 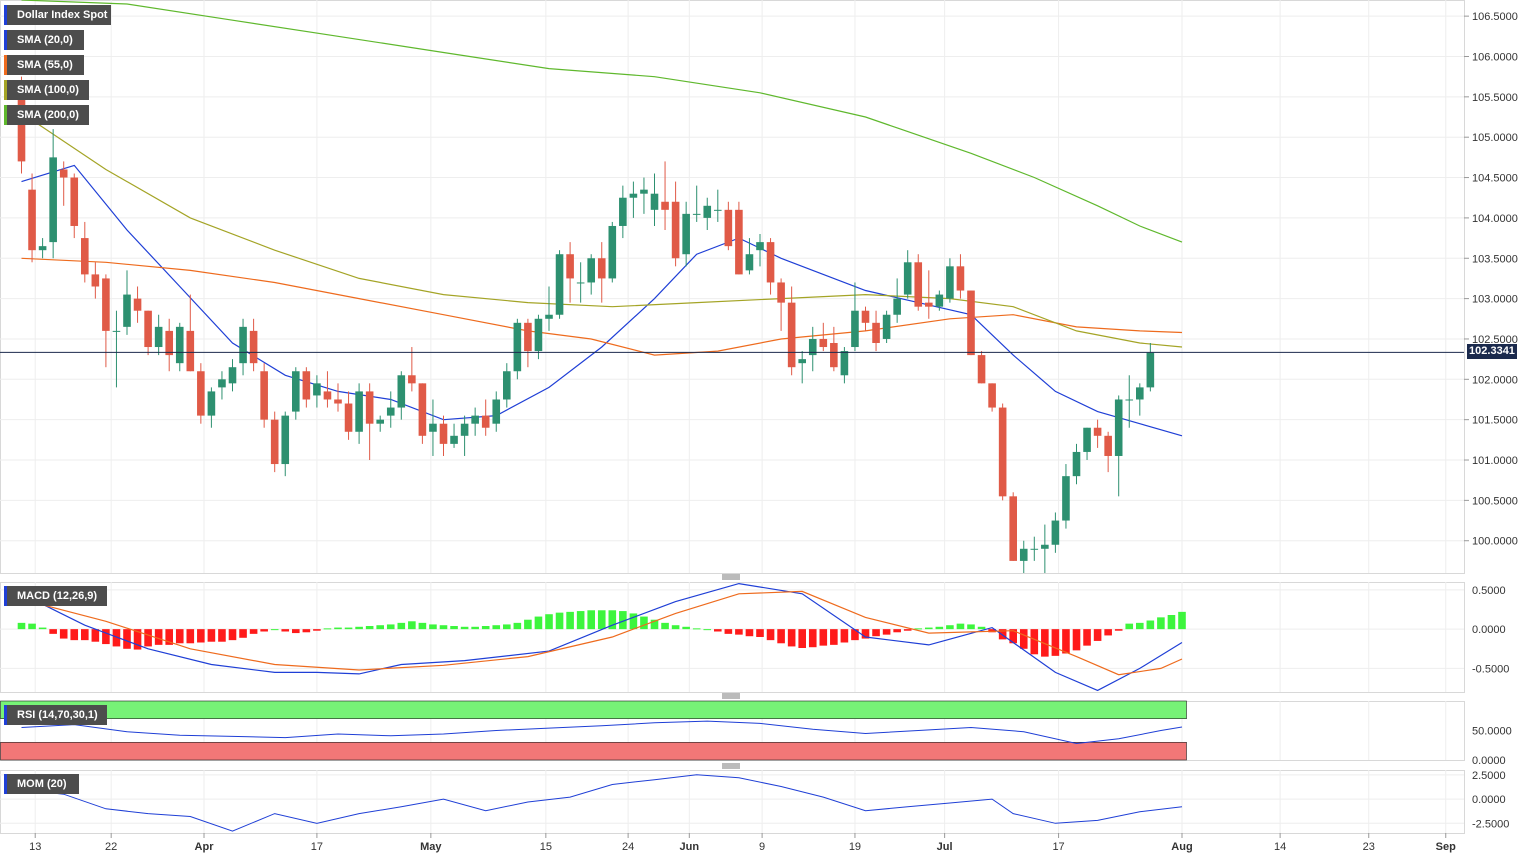 I want to click on y-tick-label: -0.5000, so click(x=1490, y=669).